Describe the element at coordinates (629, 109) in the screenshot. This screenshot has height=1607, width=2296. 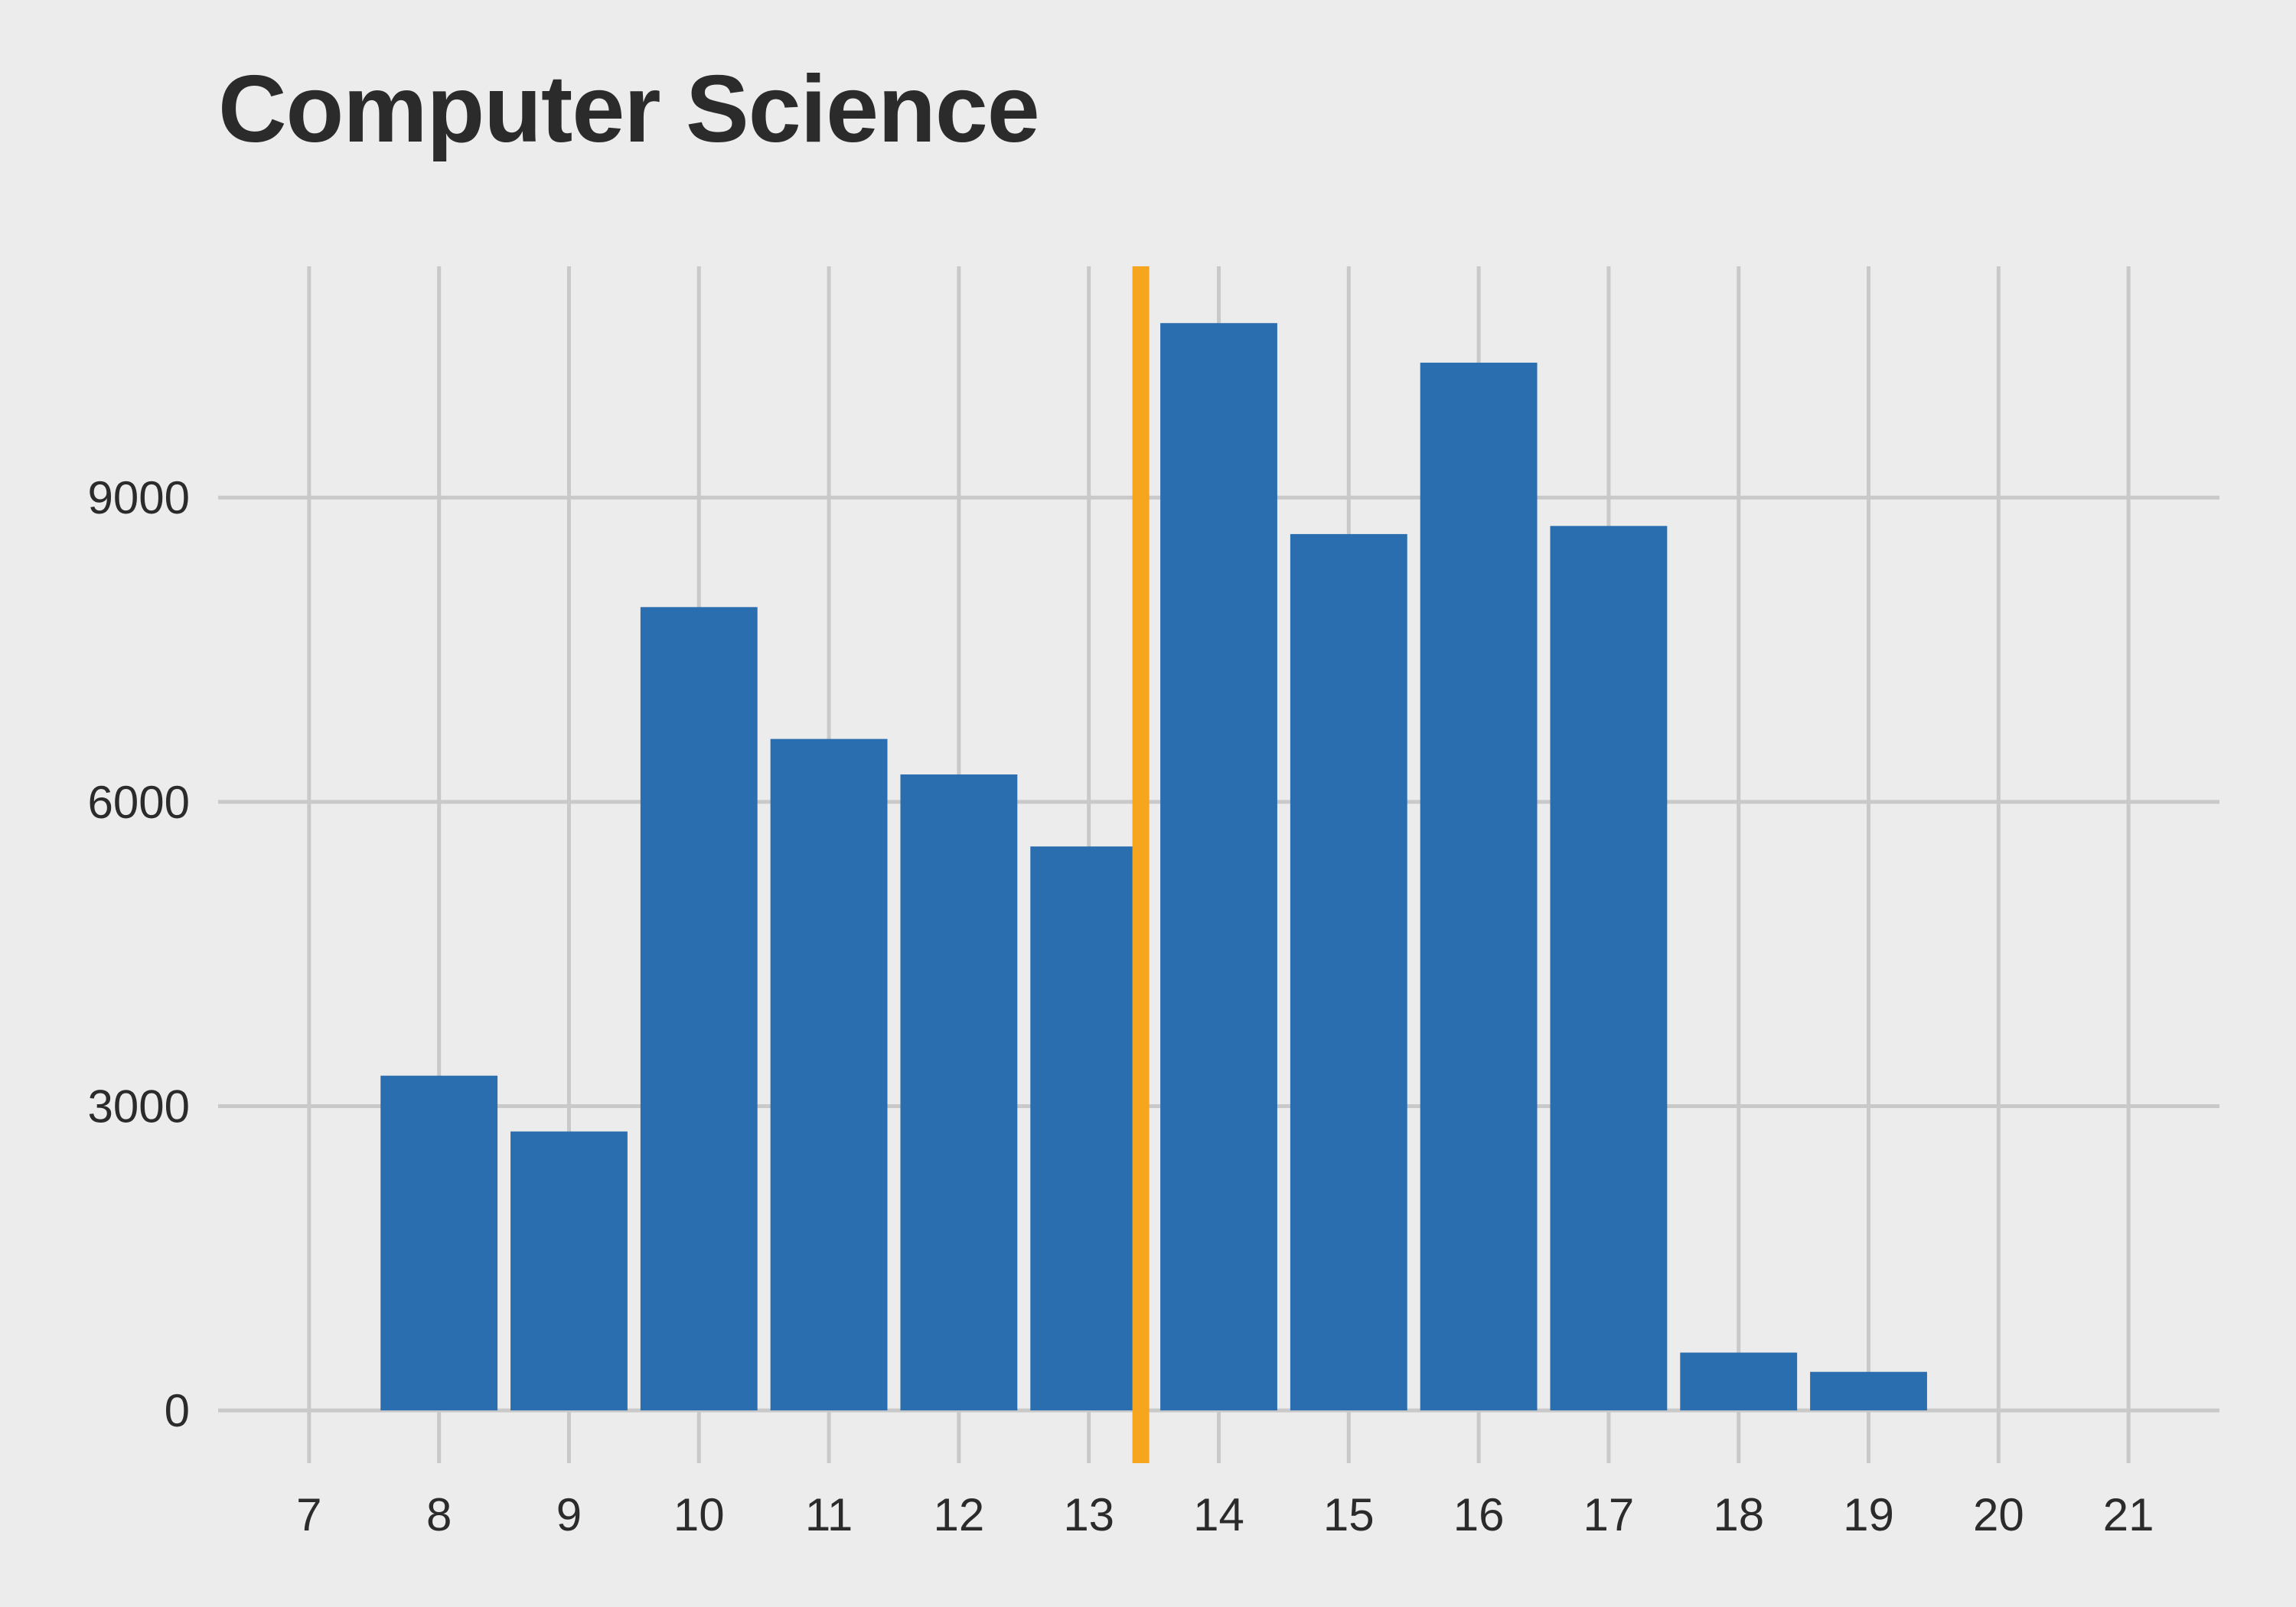
I see `chart-title: Computer Science` at that location.